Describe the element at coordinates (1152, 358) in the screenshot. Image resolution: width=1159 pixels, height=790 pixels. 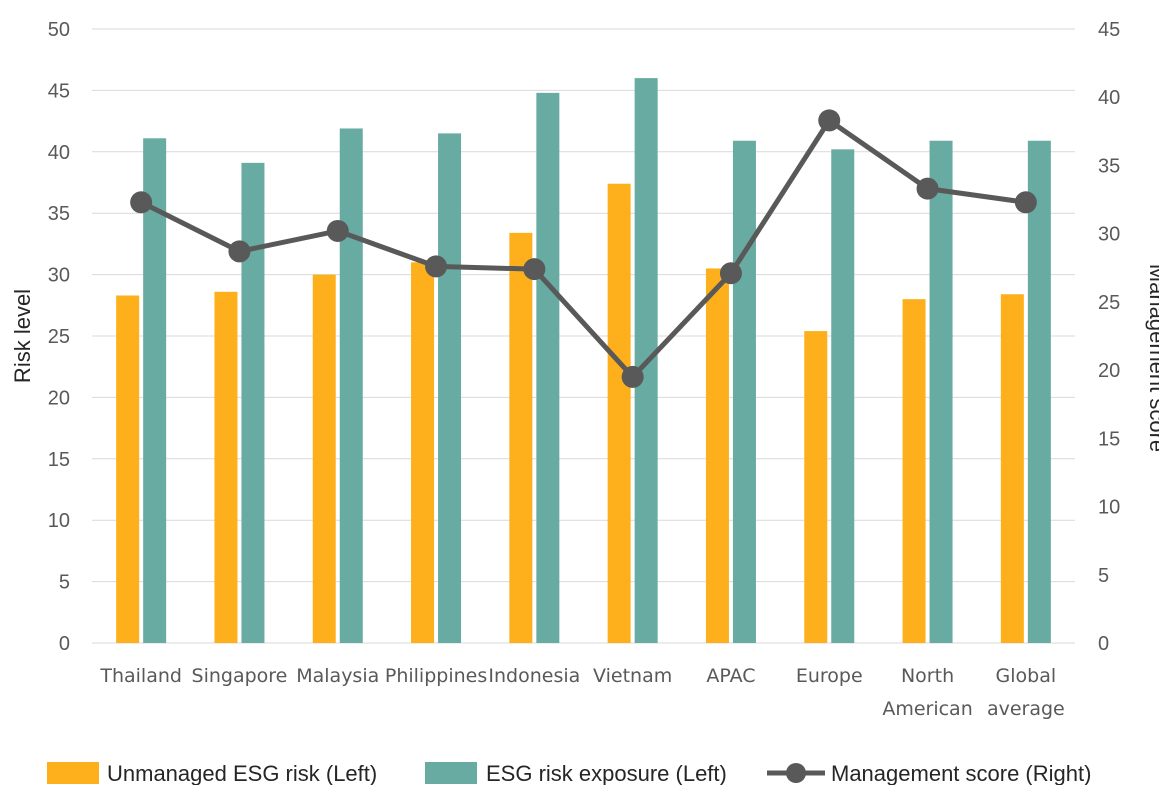
I see `right-axis-title: Management score` at that location.